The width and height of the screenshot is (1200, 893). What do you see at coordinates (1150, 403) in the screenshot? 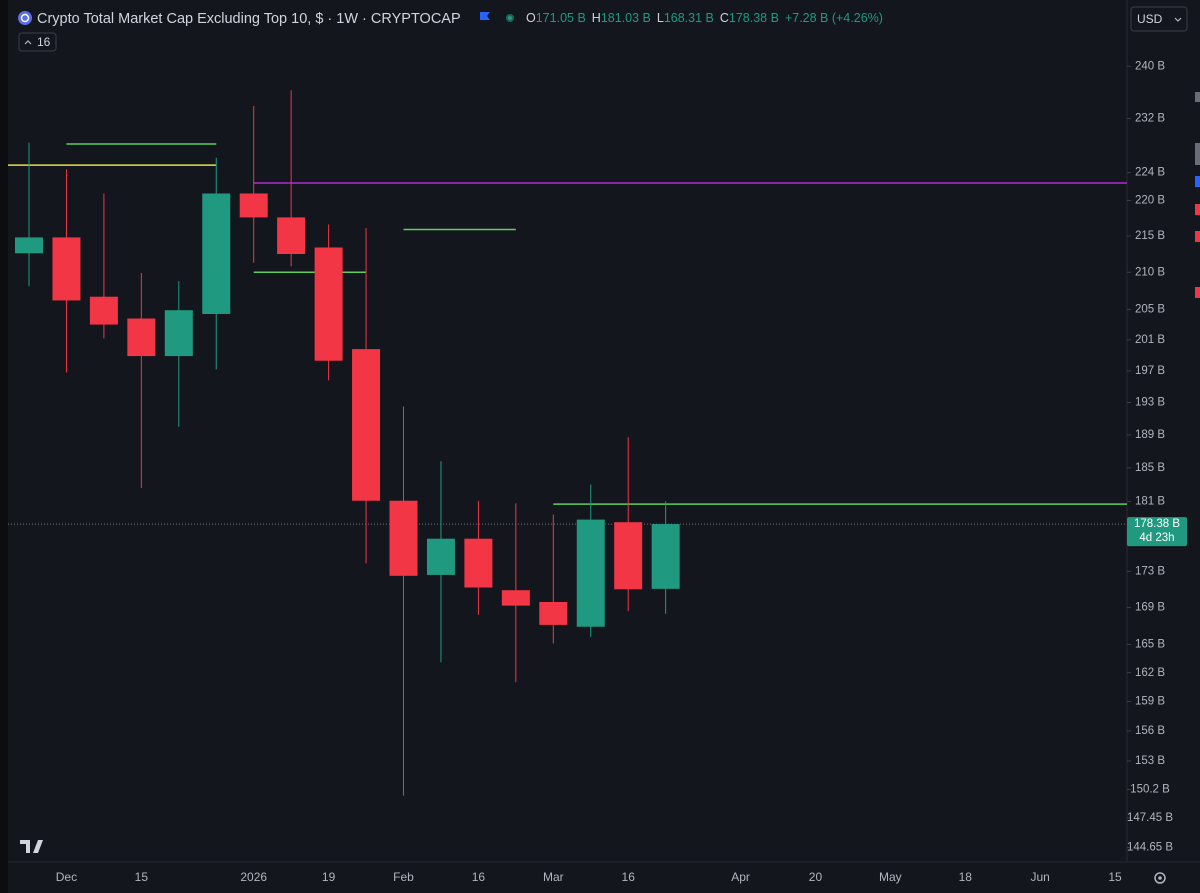
I see `y-tick-label: 193 B` at bounding box center [1150, 403].